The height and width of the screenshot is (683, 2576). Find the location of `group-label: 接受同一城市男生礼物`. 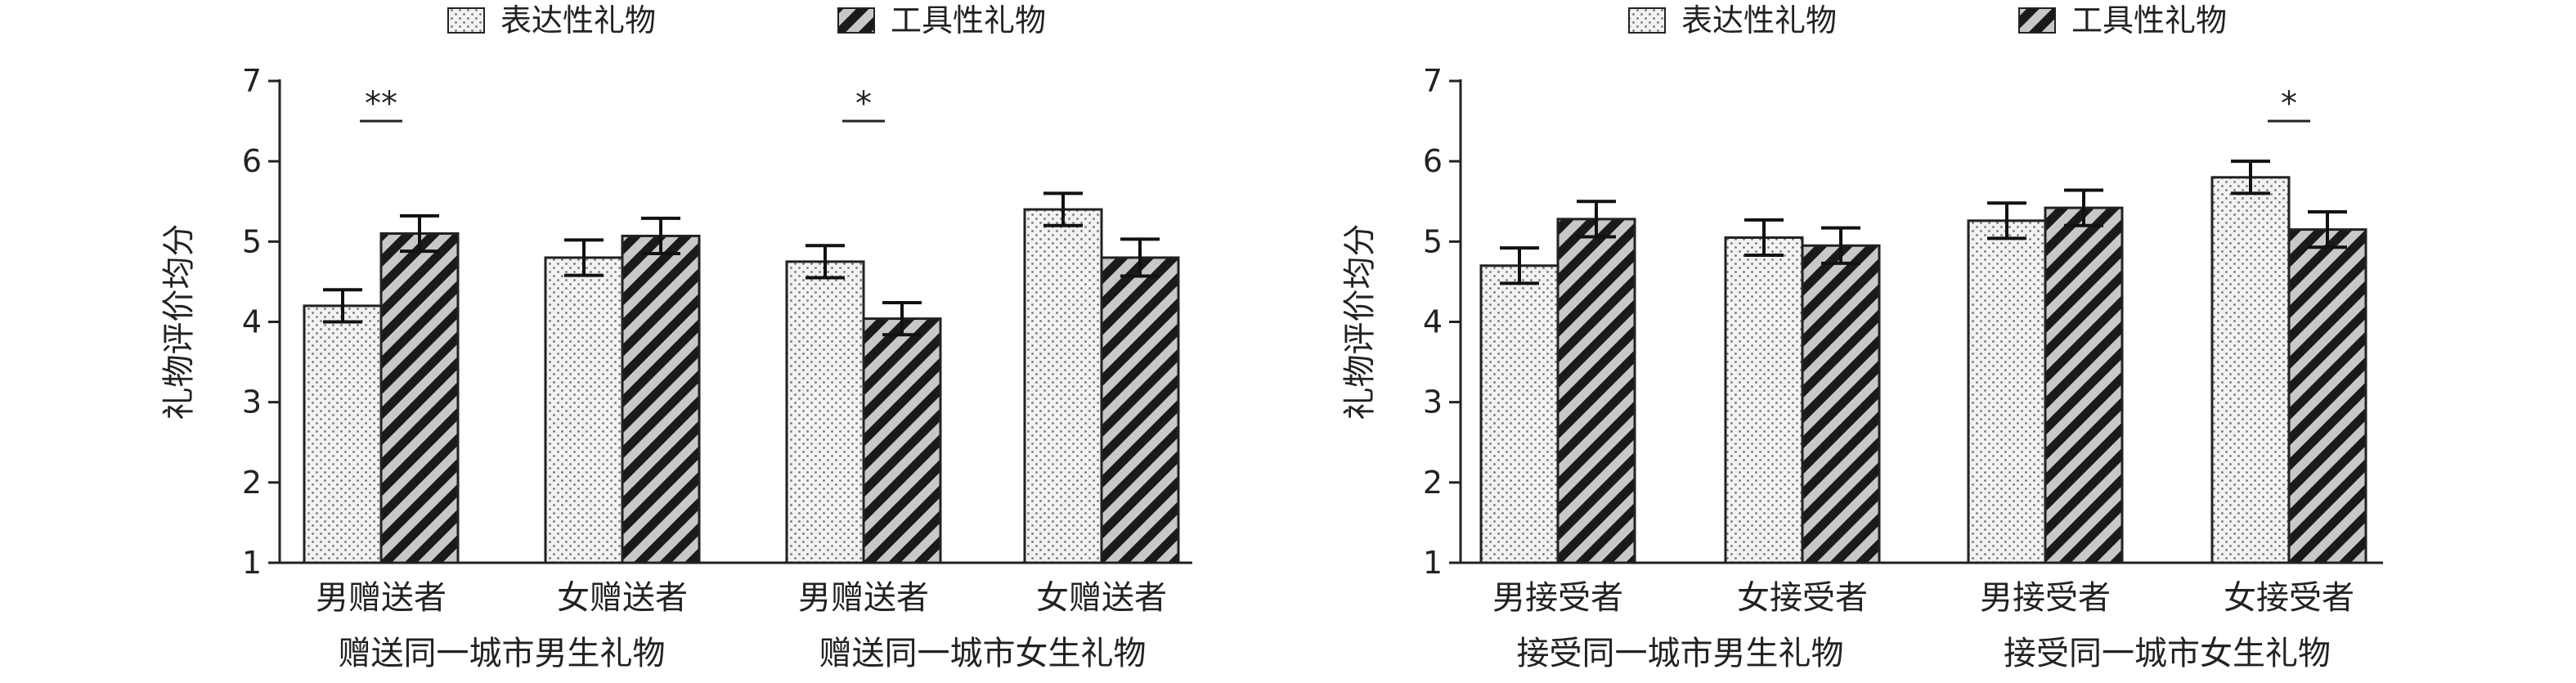

group-label: 接受同一城市男生礼物 is located at coordinates (1681, 653).